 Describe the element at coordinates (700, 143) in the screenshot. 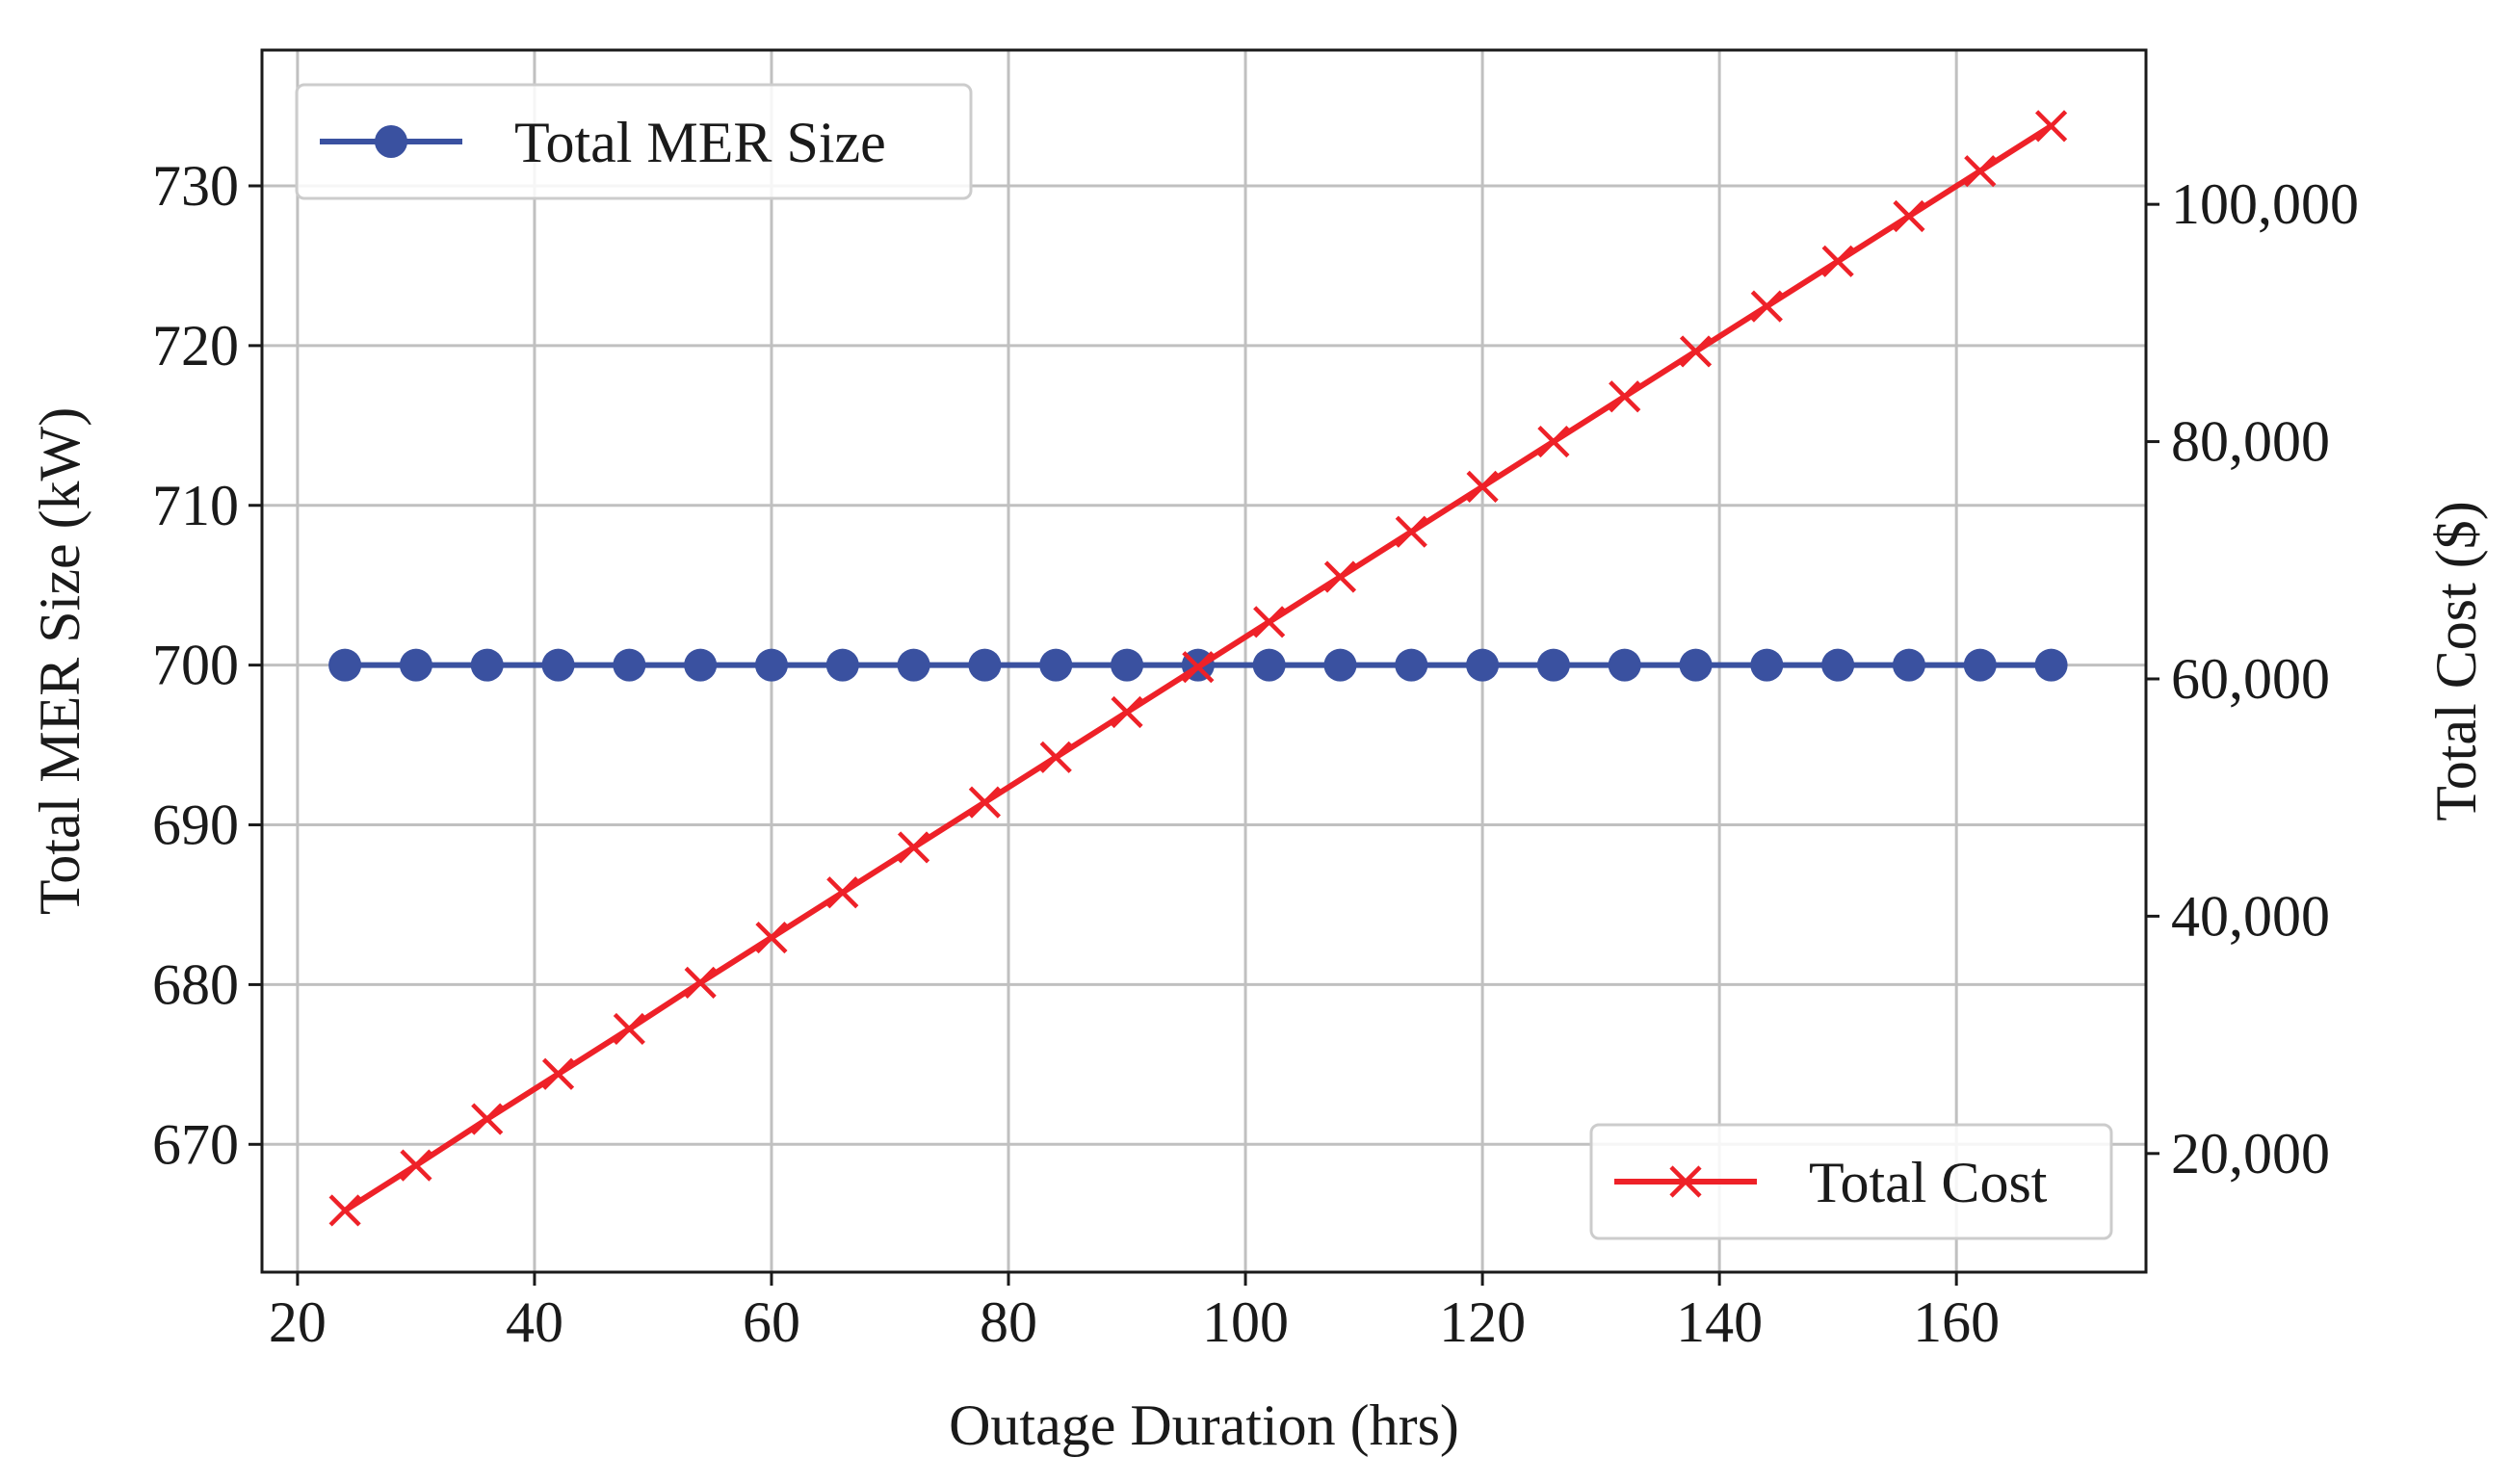

I see `legend-label-total-mer-size: Total MER Size` at that location.